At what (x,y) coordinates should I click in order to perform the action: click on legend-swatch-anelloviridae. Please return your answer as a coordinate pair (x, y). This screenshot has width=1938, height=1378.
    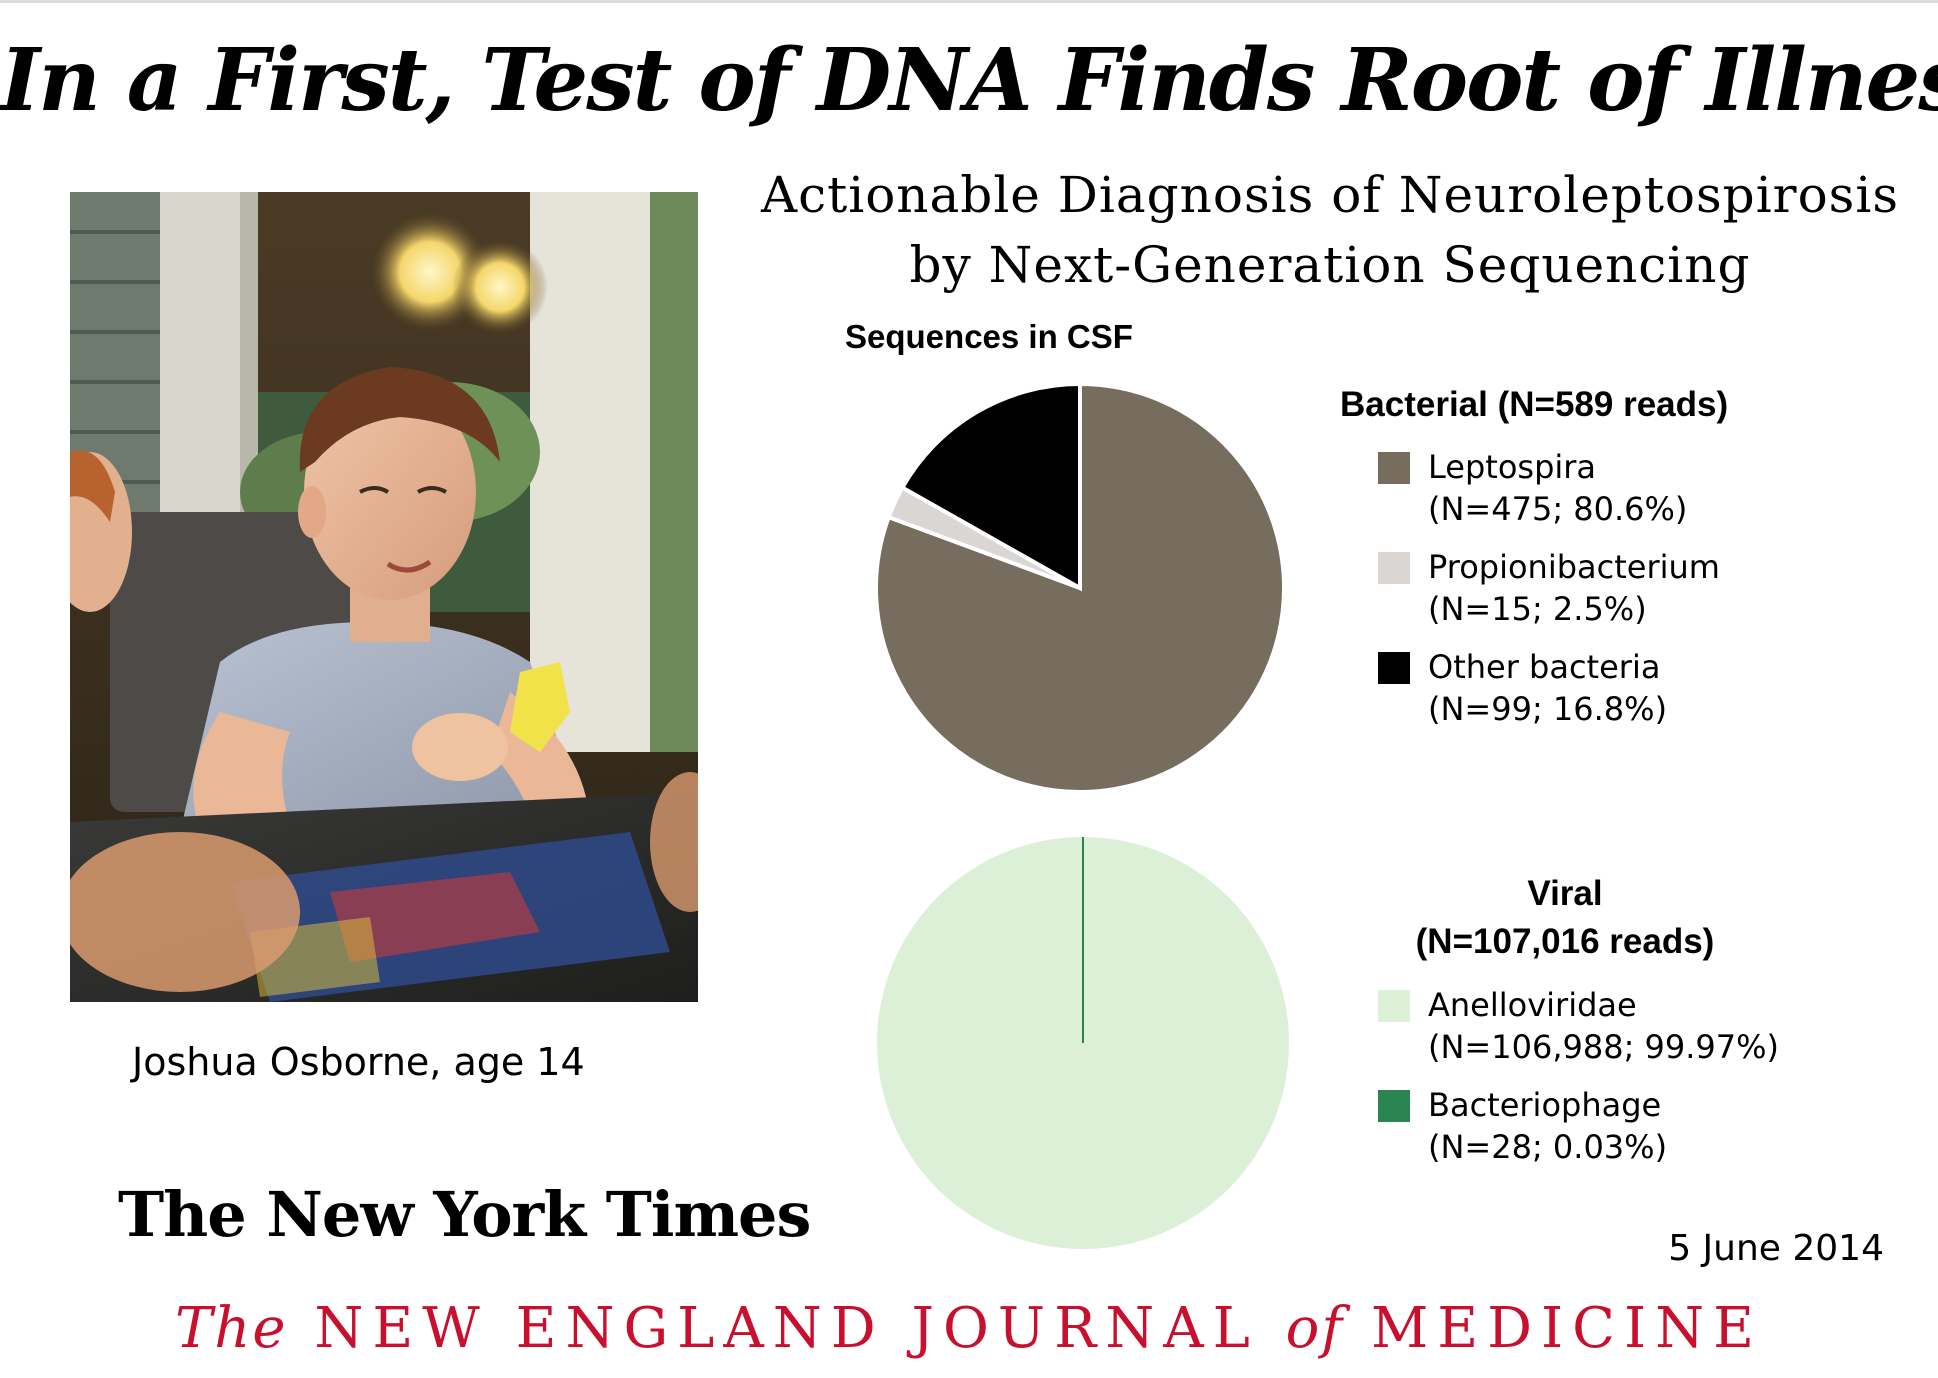
    Looking at the image, I should click on (1394, 1006).